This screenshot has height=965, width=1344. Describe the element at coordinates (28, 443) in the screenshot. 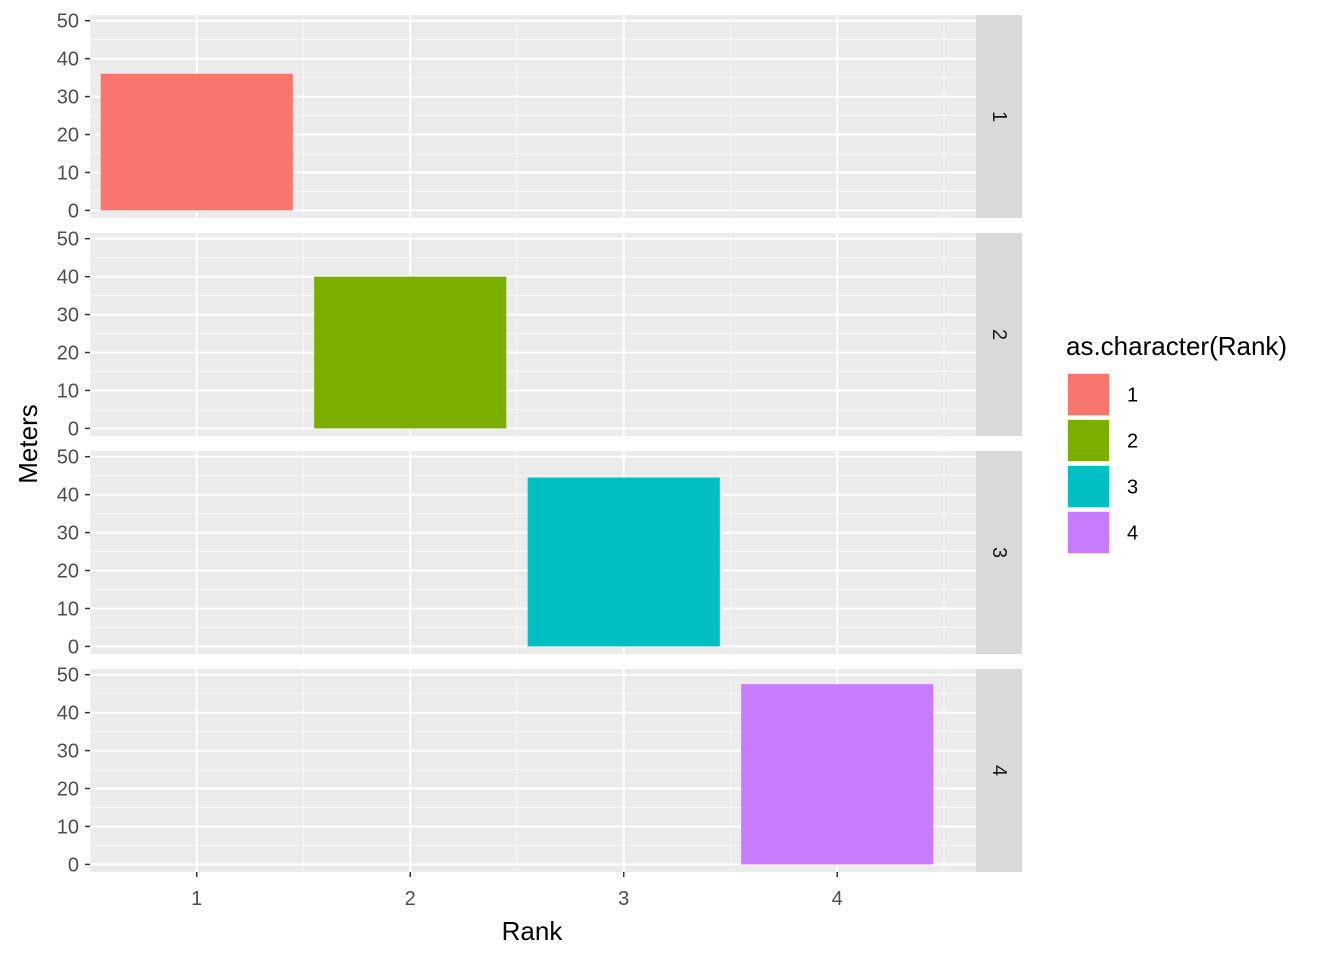

I see `y-axis-title: Meters` at that location.